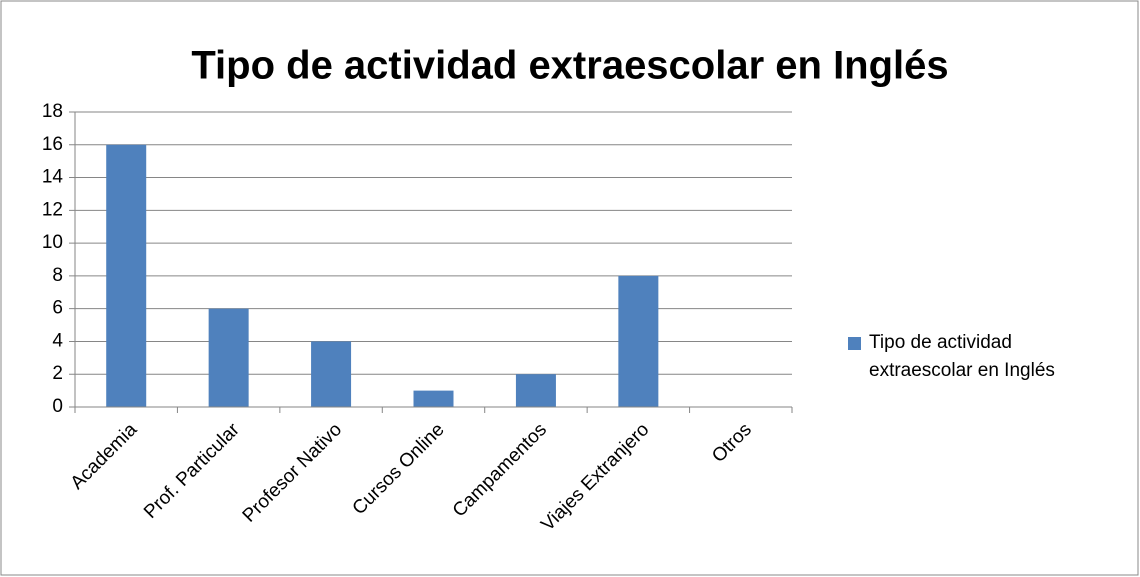 Image resolution: width=1140 pixels, height=577 pixels. Describe the element at coordinates (52, 111) in the screenshot. I see `y-tick-label: 18` at that location.